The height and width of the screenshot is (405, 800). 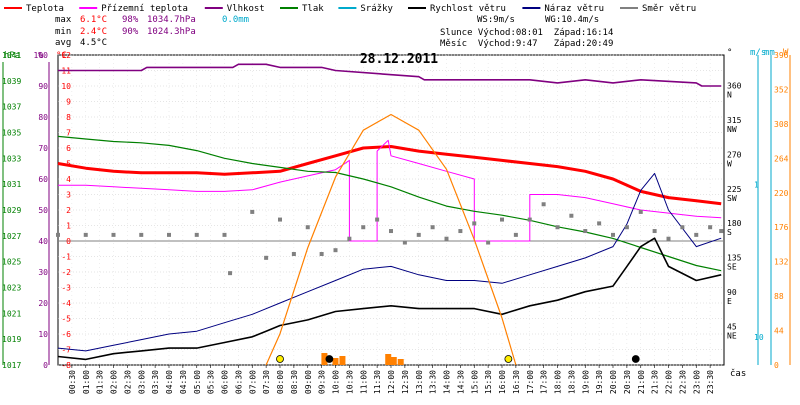 I want to click on tick-label-dir: SE, so click(x=732, y=267).